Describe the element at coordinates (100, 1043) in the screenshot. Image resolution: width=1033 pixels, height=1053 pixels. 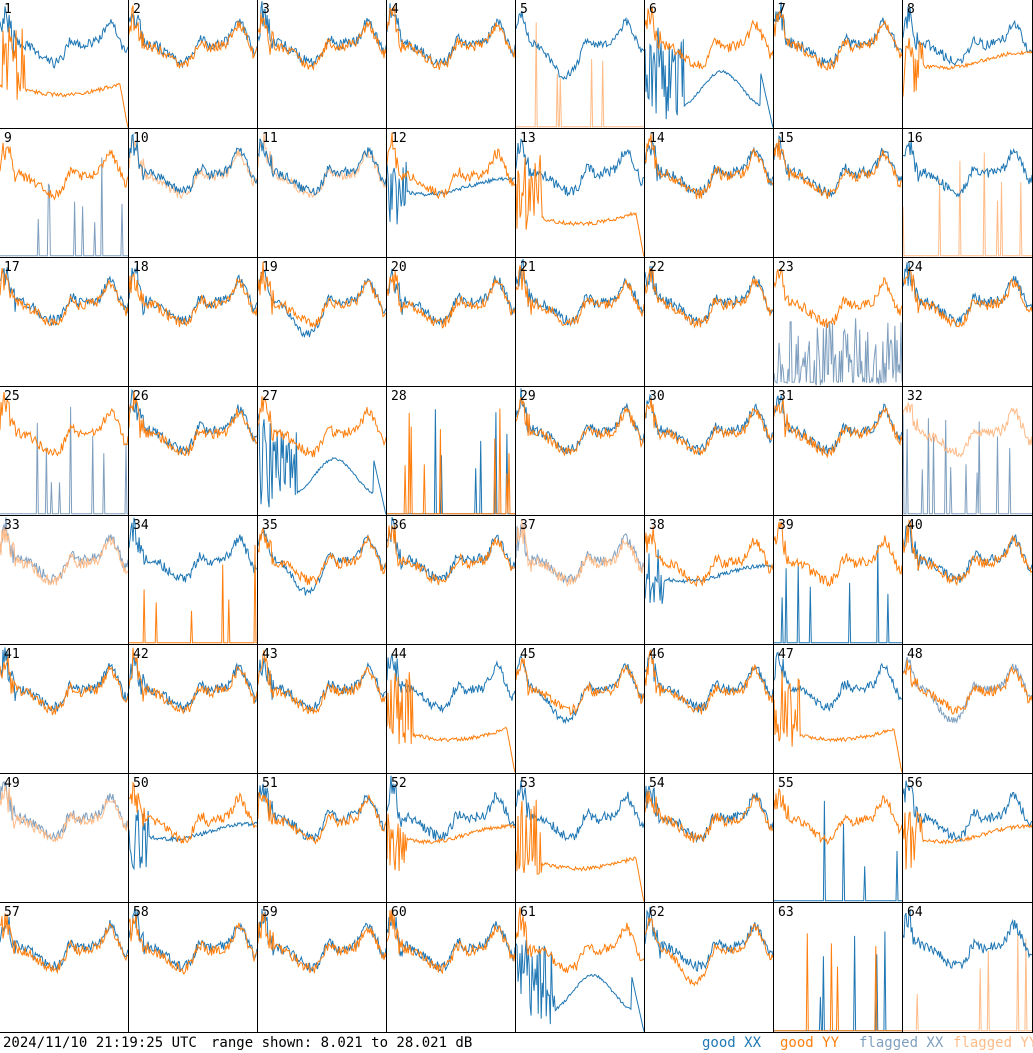
I see `timestamp: 2024/11/10 21:19:25 UTC` at that location.